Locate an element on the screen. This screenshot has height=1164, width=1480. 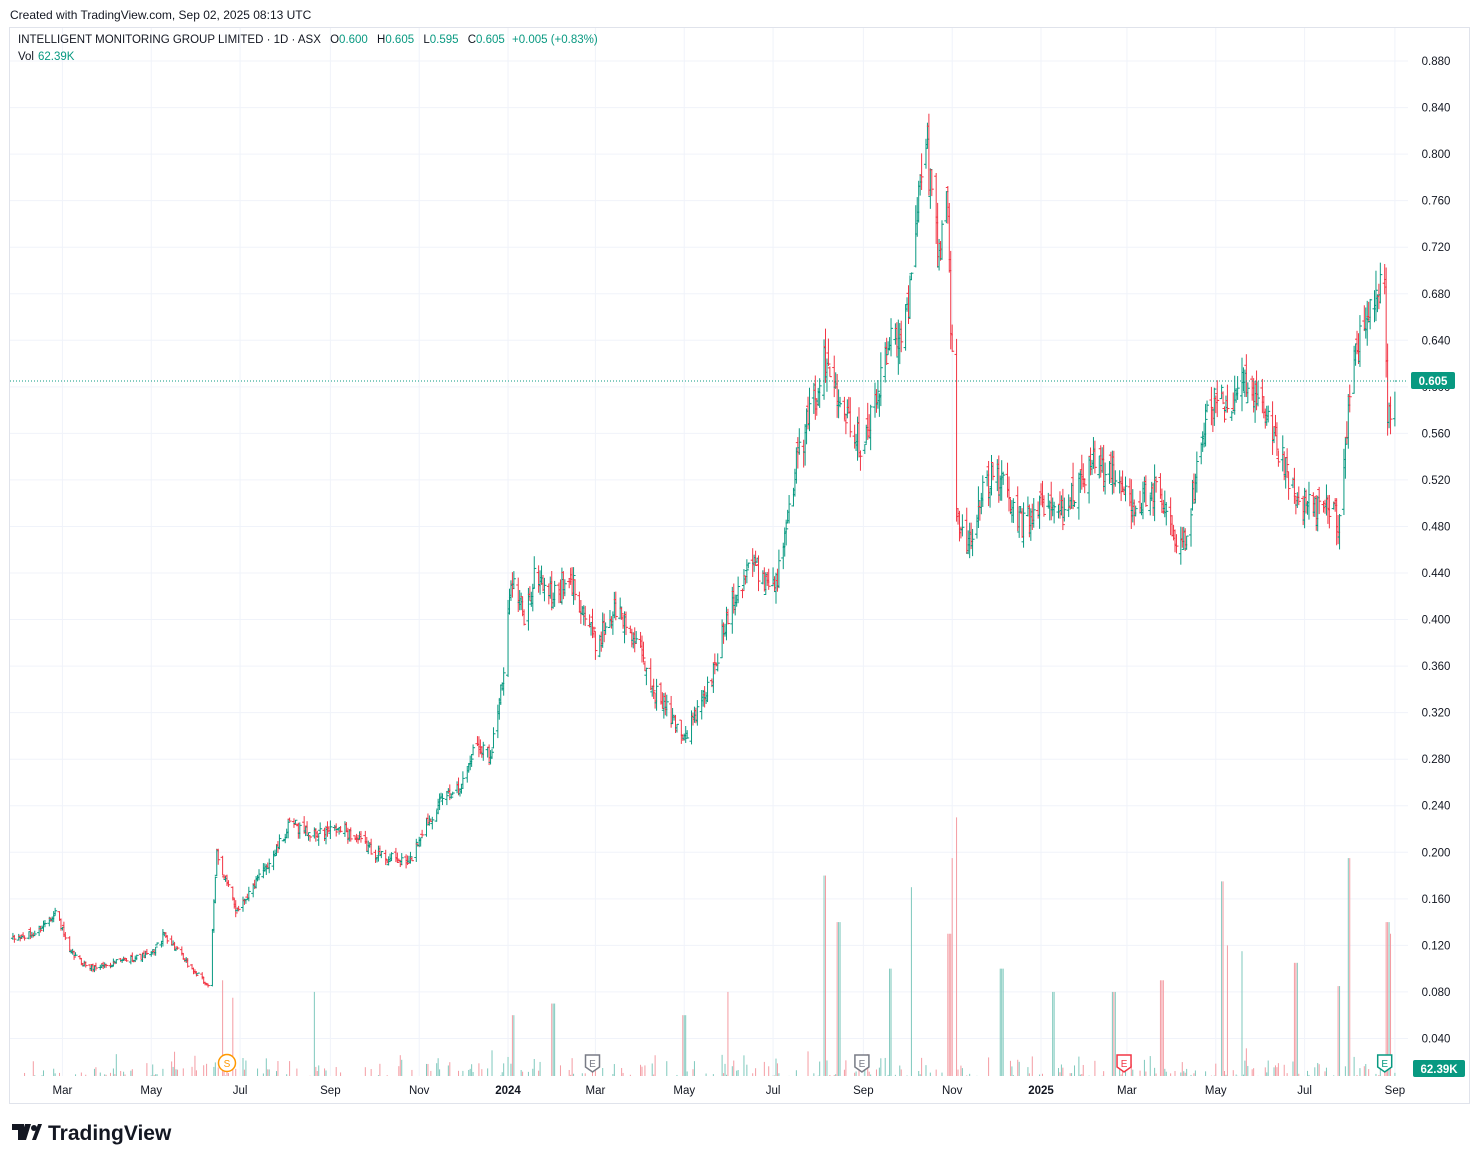
last-volume-badge is located at coordinates (1439, 1068).